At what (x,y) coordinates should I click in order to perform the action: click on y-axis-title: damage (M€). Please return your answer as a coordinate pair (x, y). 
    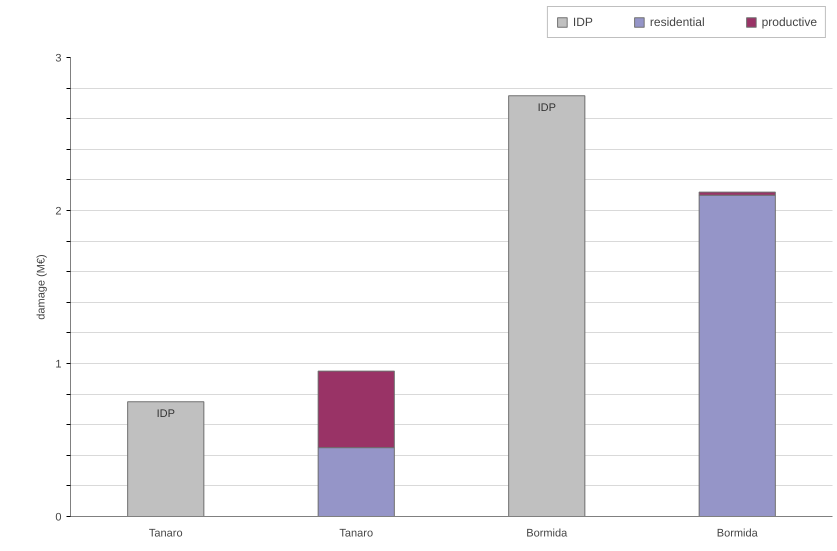
    Looking at the image, I should click on (41, 287).